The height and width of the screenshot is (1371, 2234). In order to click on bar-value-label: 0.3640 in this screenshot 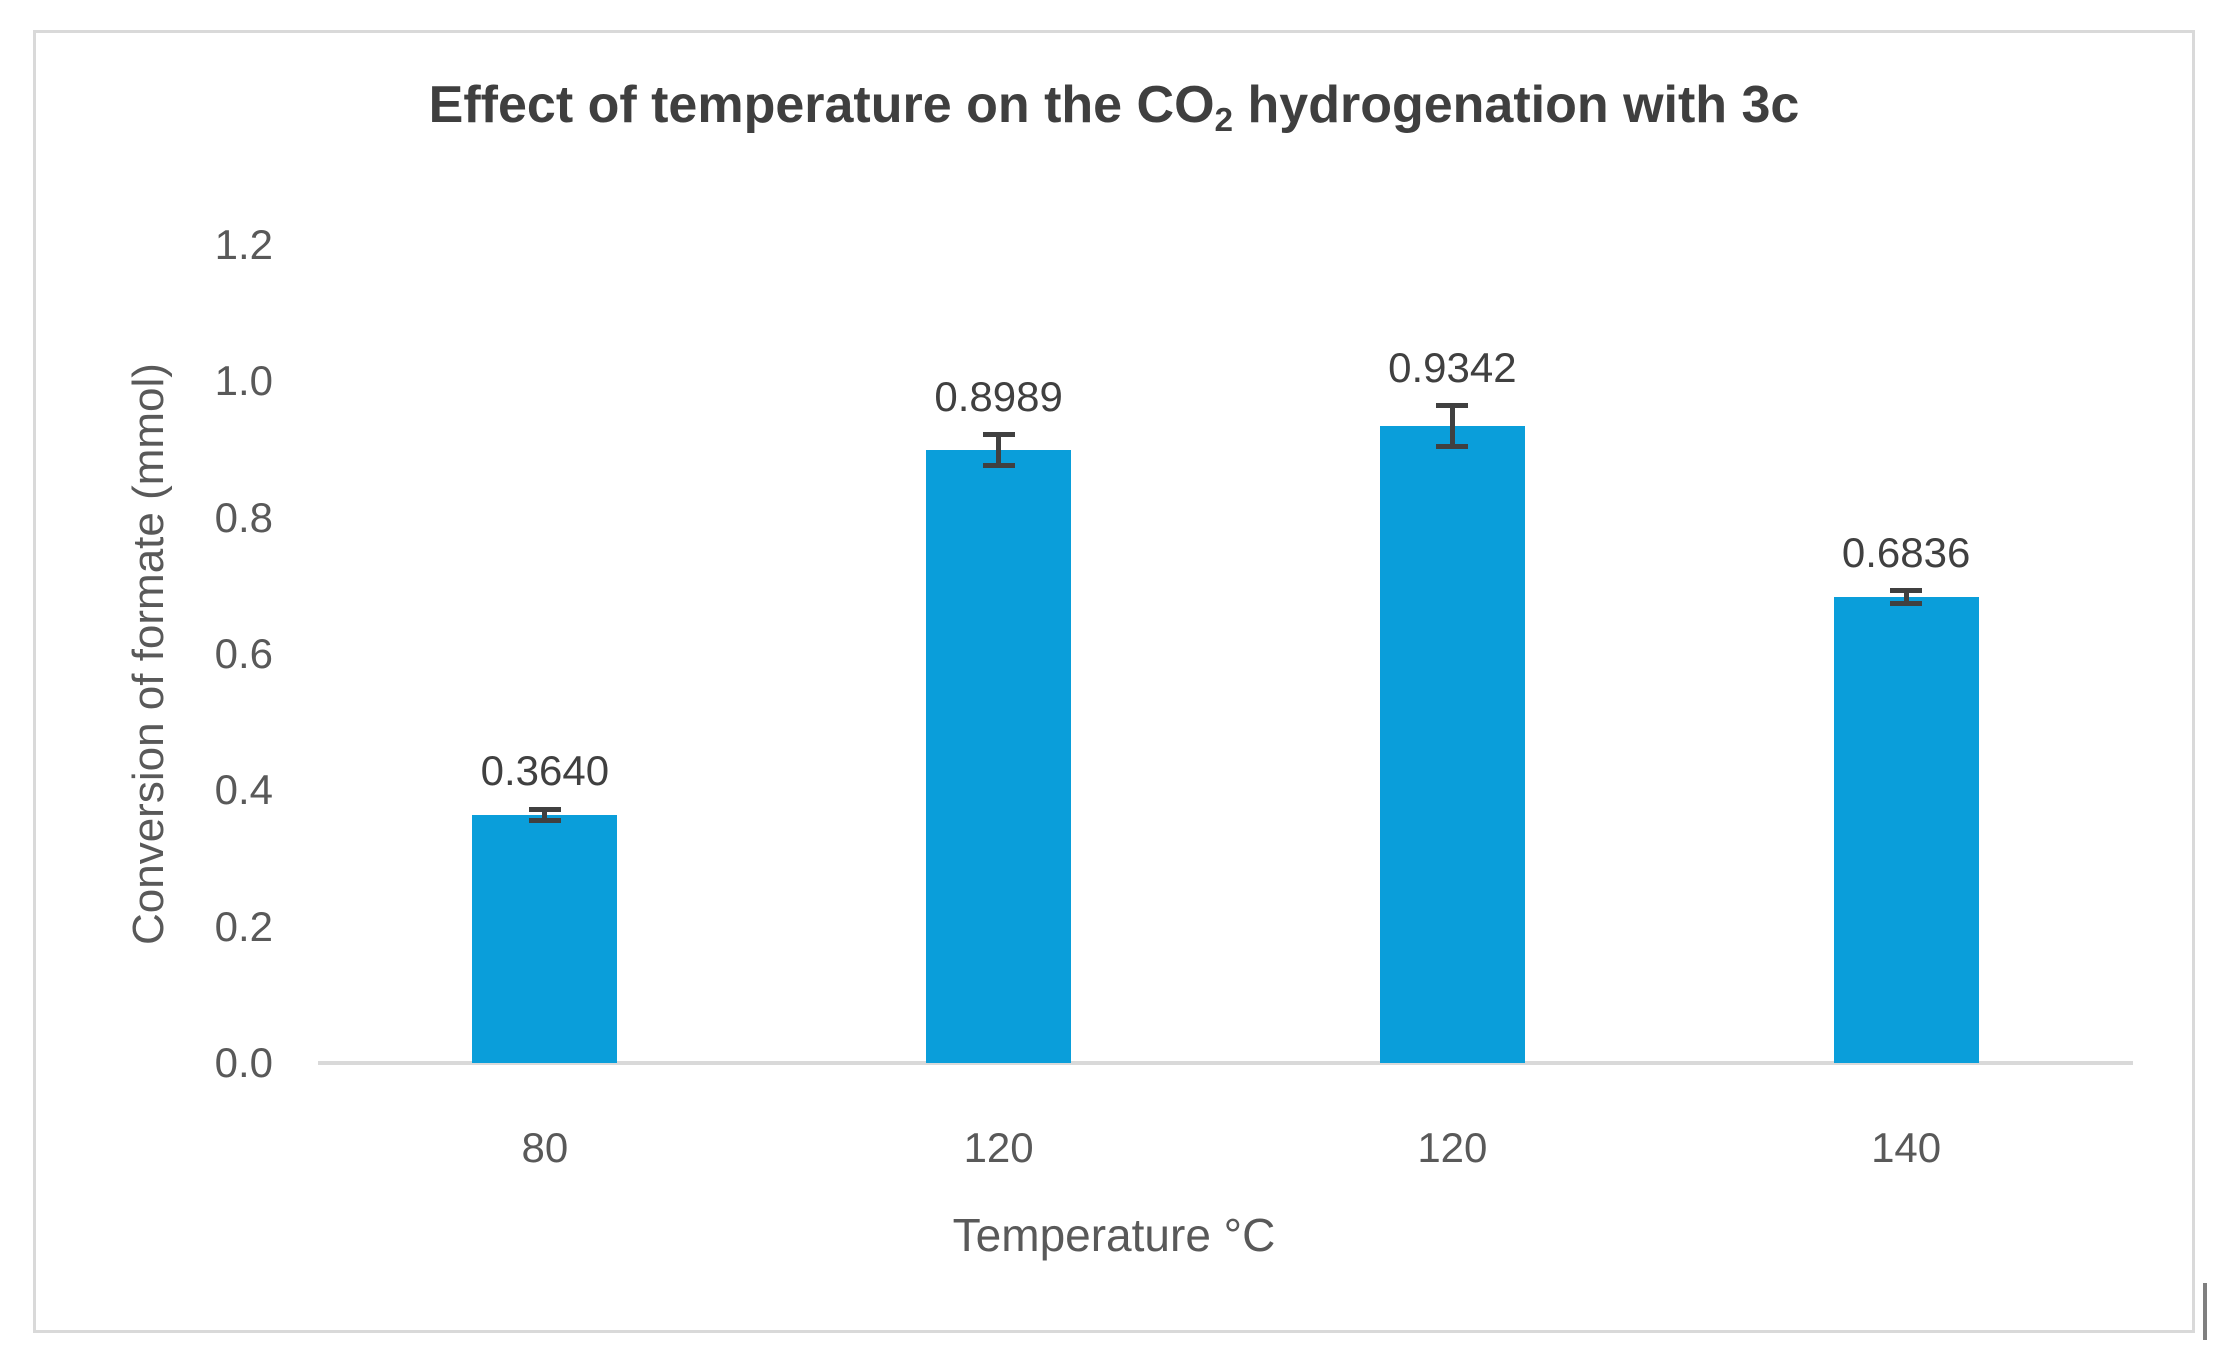, I will do `click(545, 771)`.